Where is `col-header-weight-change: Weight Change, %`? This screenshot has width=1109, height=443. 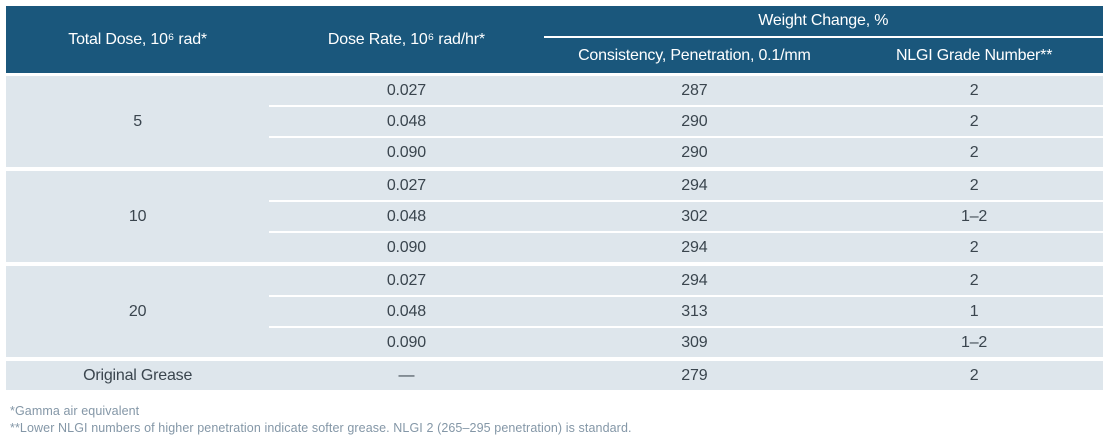 col-header-weight-change: Weight Change, % is located at coordinates (823, 22).